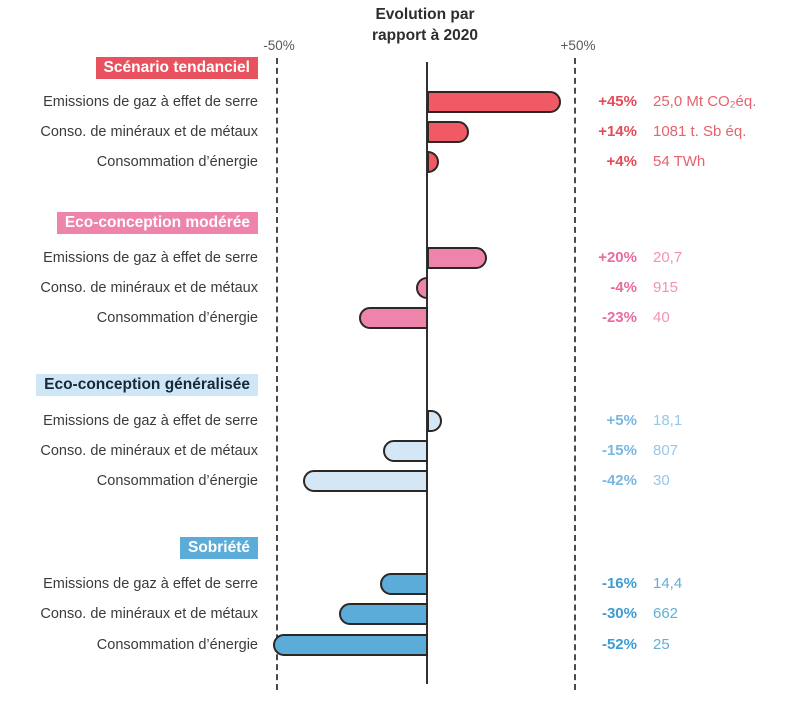 The image size is (795, 705). Describe the element at coordinates (176, 68) in the screenshot. I see `section-badge-tendanciel: Scénario tendanciel` at that location.